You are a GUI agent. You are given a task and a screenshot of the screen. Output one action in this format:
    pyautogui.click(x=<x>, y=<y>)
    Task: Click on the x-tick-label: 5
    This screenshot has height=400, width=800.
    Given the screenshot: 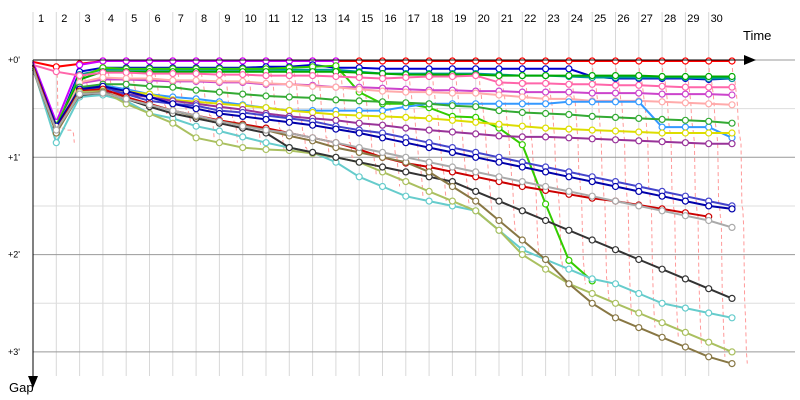 What is the action you would take?
    pyautogui.click(x=134, y=19)
    